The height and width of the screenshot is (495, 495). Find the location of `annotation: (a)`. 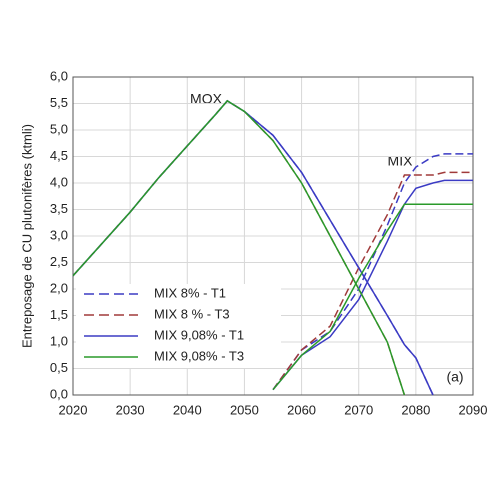

annotation: (a) is located at coordinates (454, 377).